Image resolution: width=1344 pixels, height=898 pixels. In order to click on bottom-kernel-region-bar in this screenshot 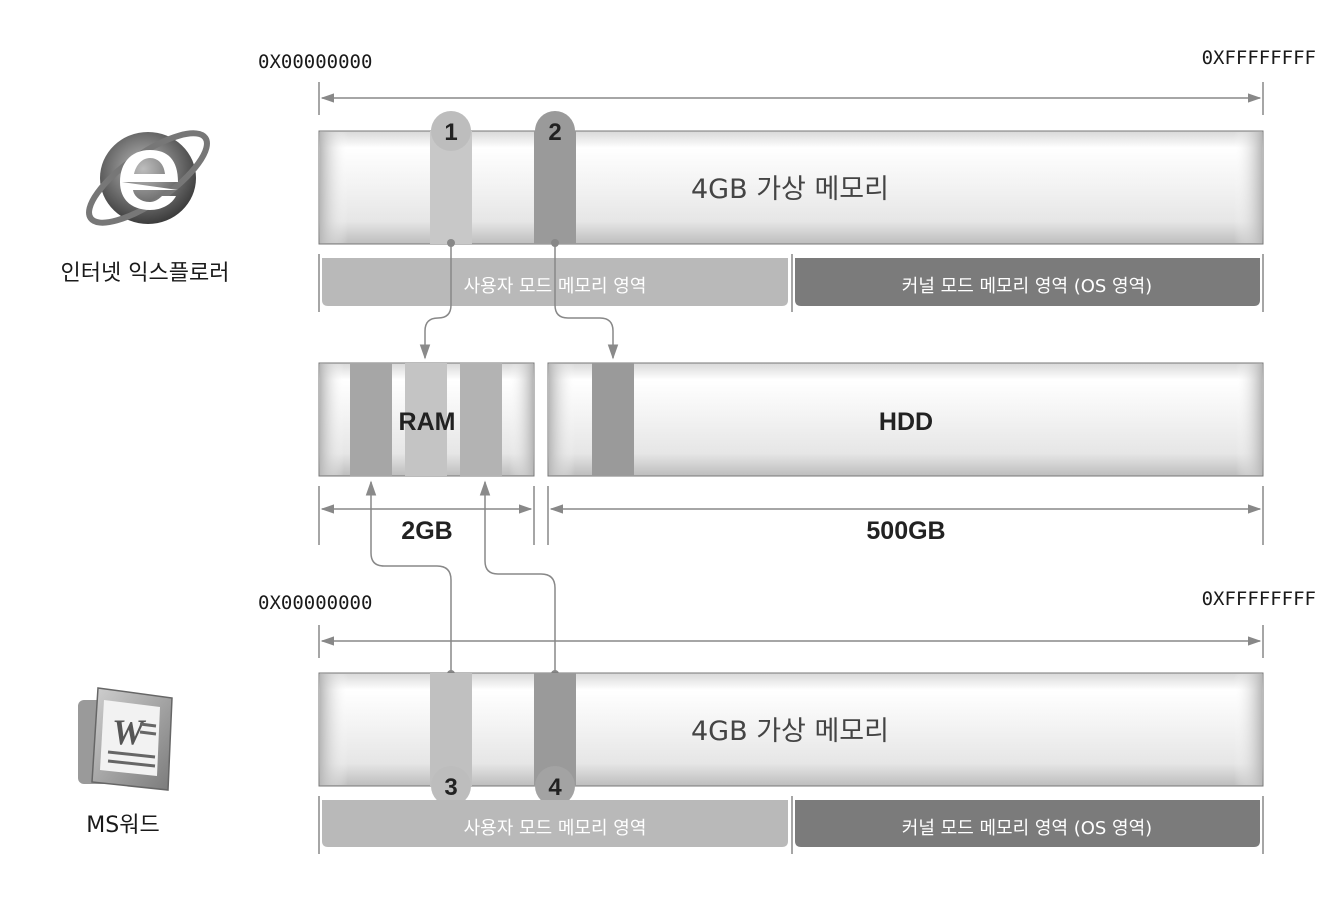, I will do `click(1027, 823)`.